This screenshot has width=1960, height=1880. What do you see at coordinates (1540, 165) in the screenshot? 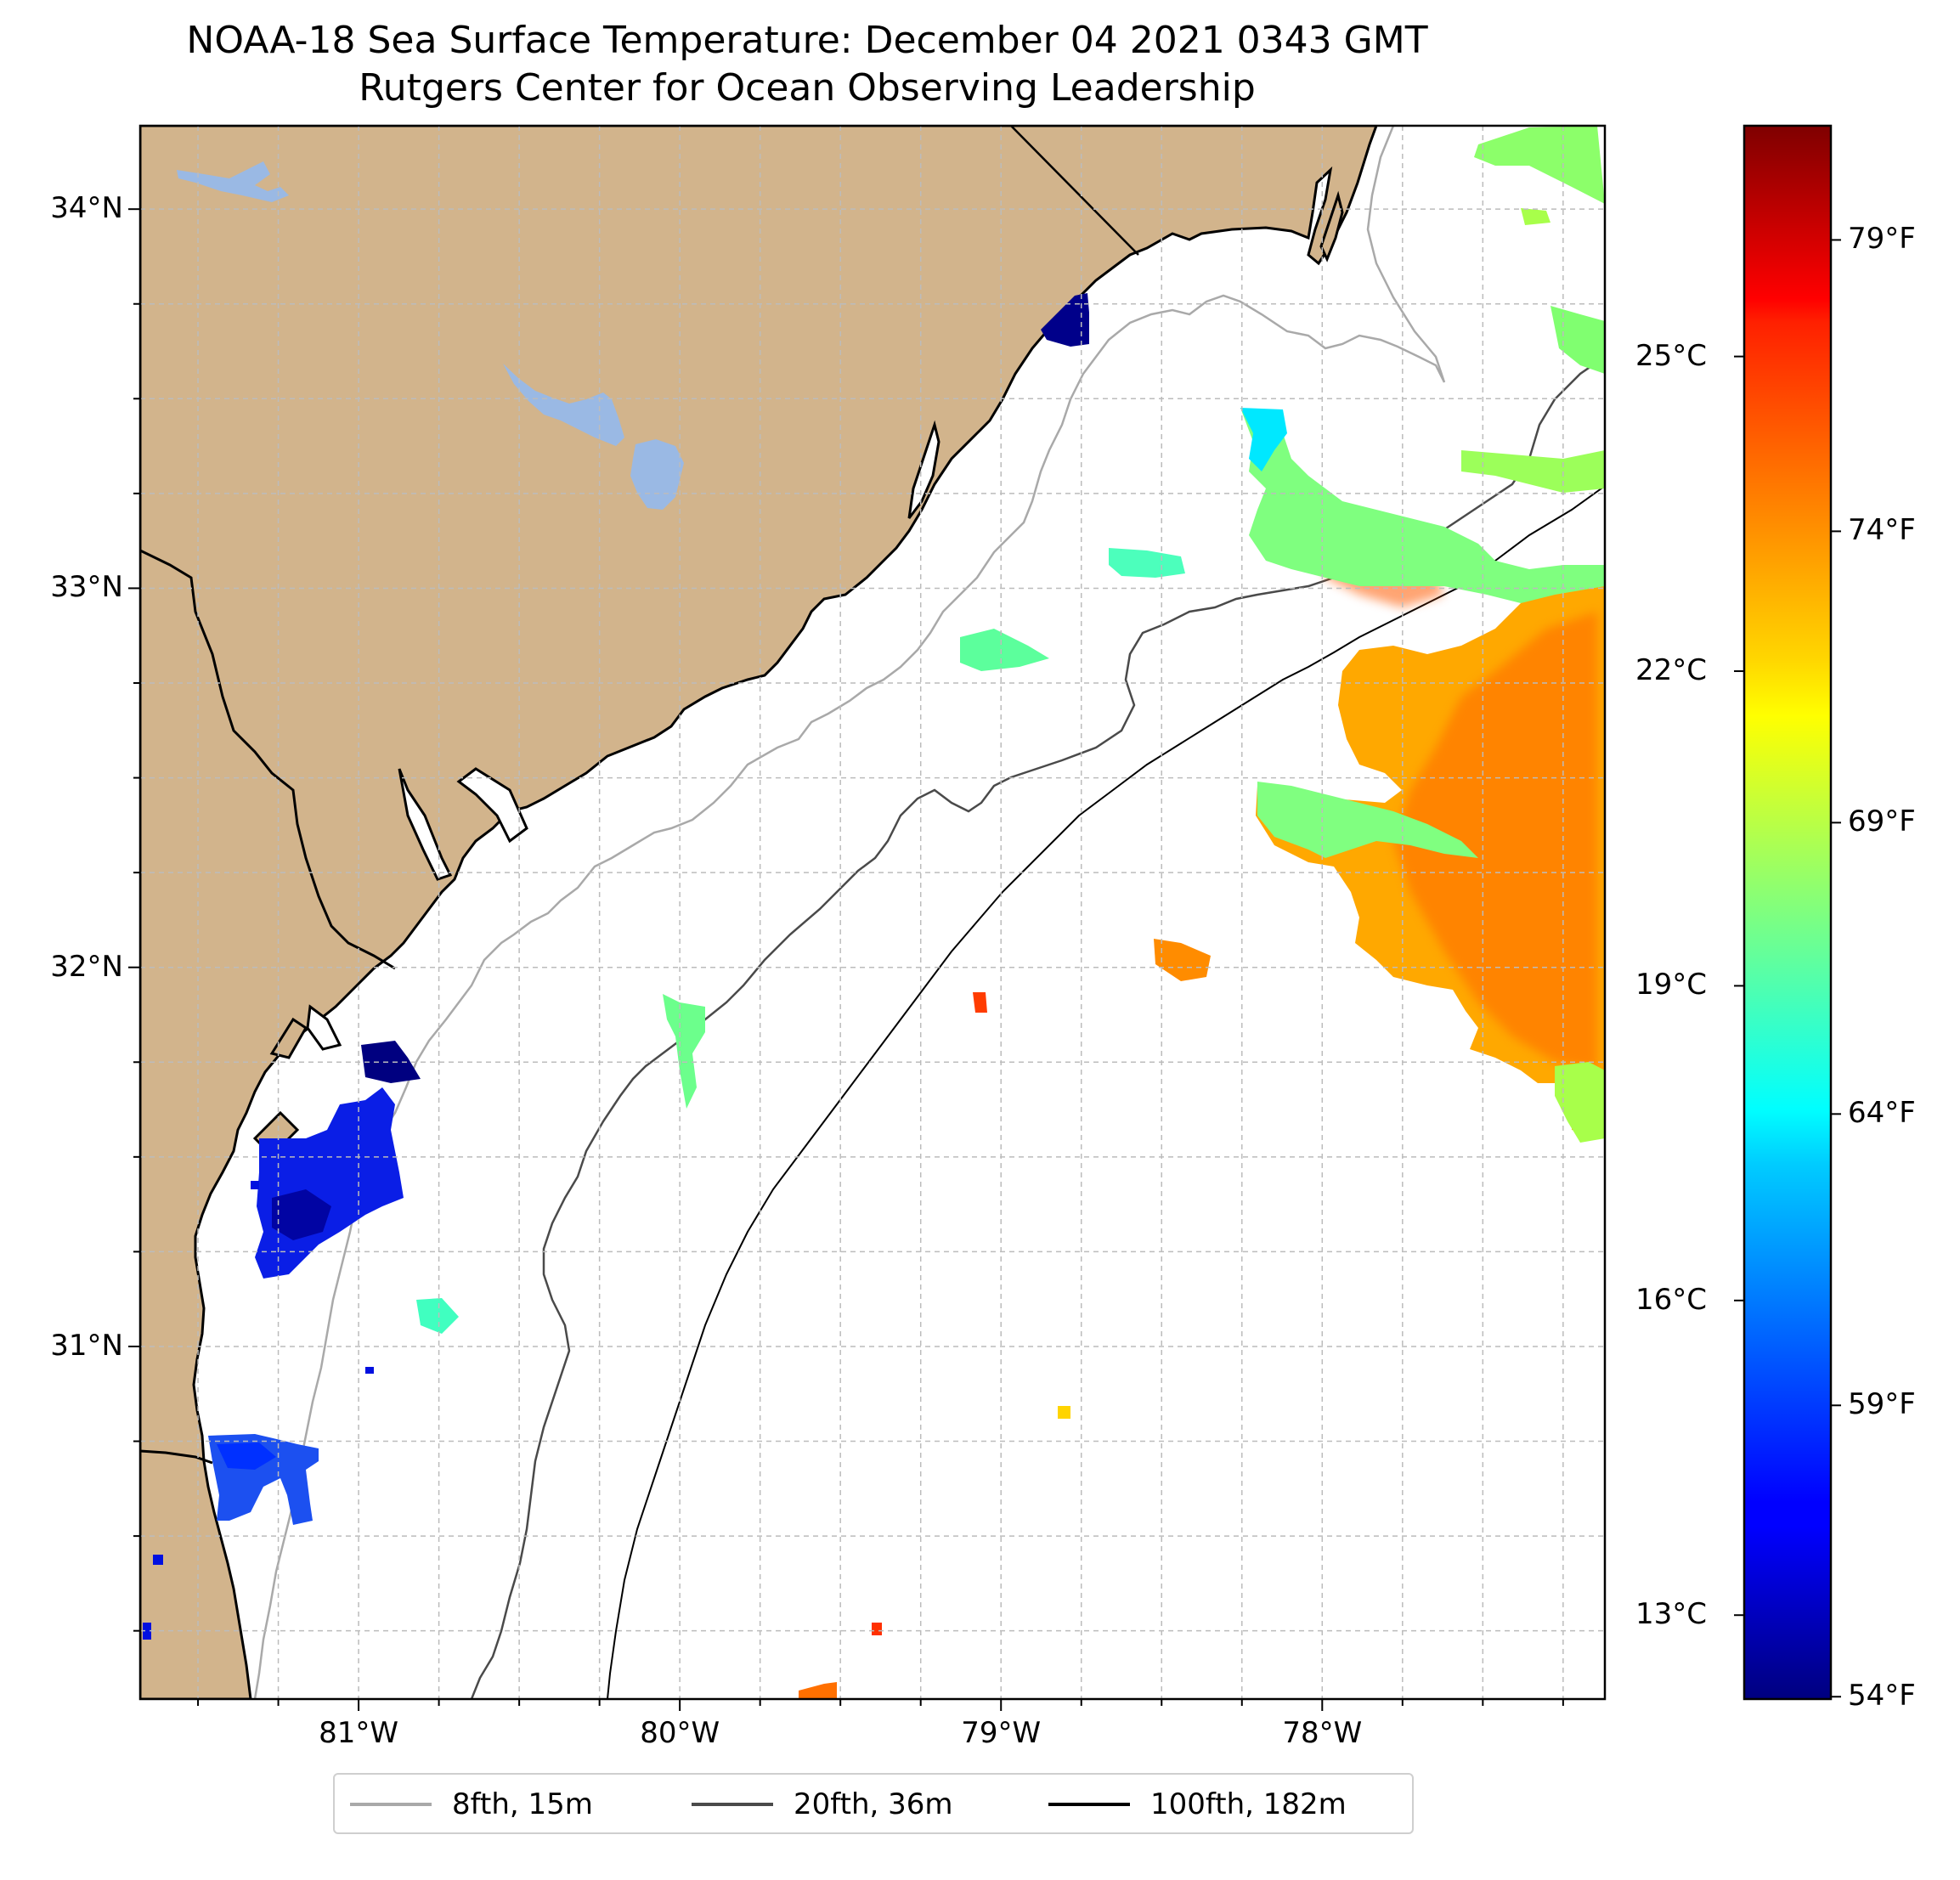
I see `sst-patch-green-ne` at bounding box center [1540, 165].